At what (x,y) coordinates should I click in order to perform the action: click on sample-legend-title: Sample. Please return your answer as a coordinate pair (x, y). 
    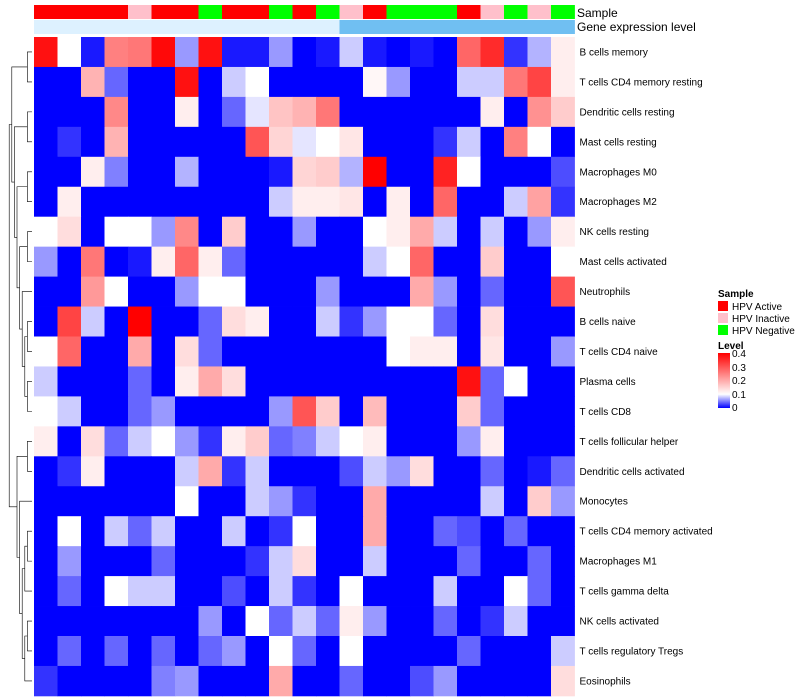
    Looking at the image, I should click on (736, 294).